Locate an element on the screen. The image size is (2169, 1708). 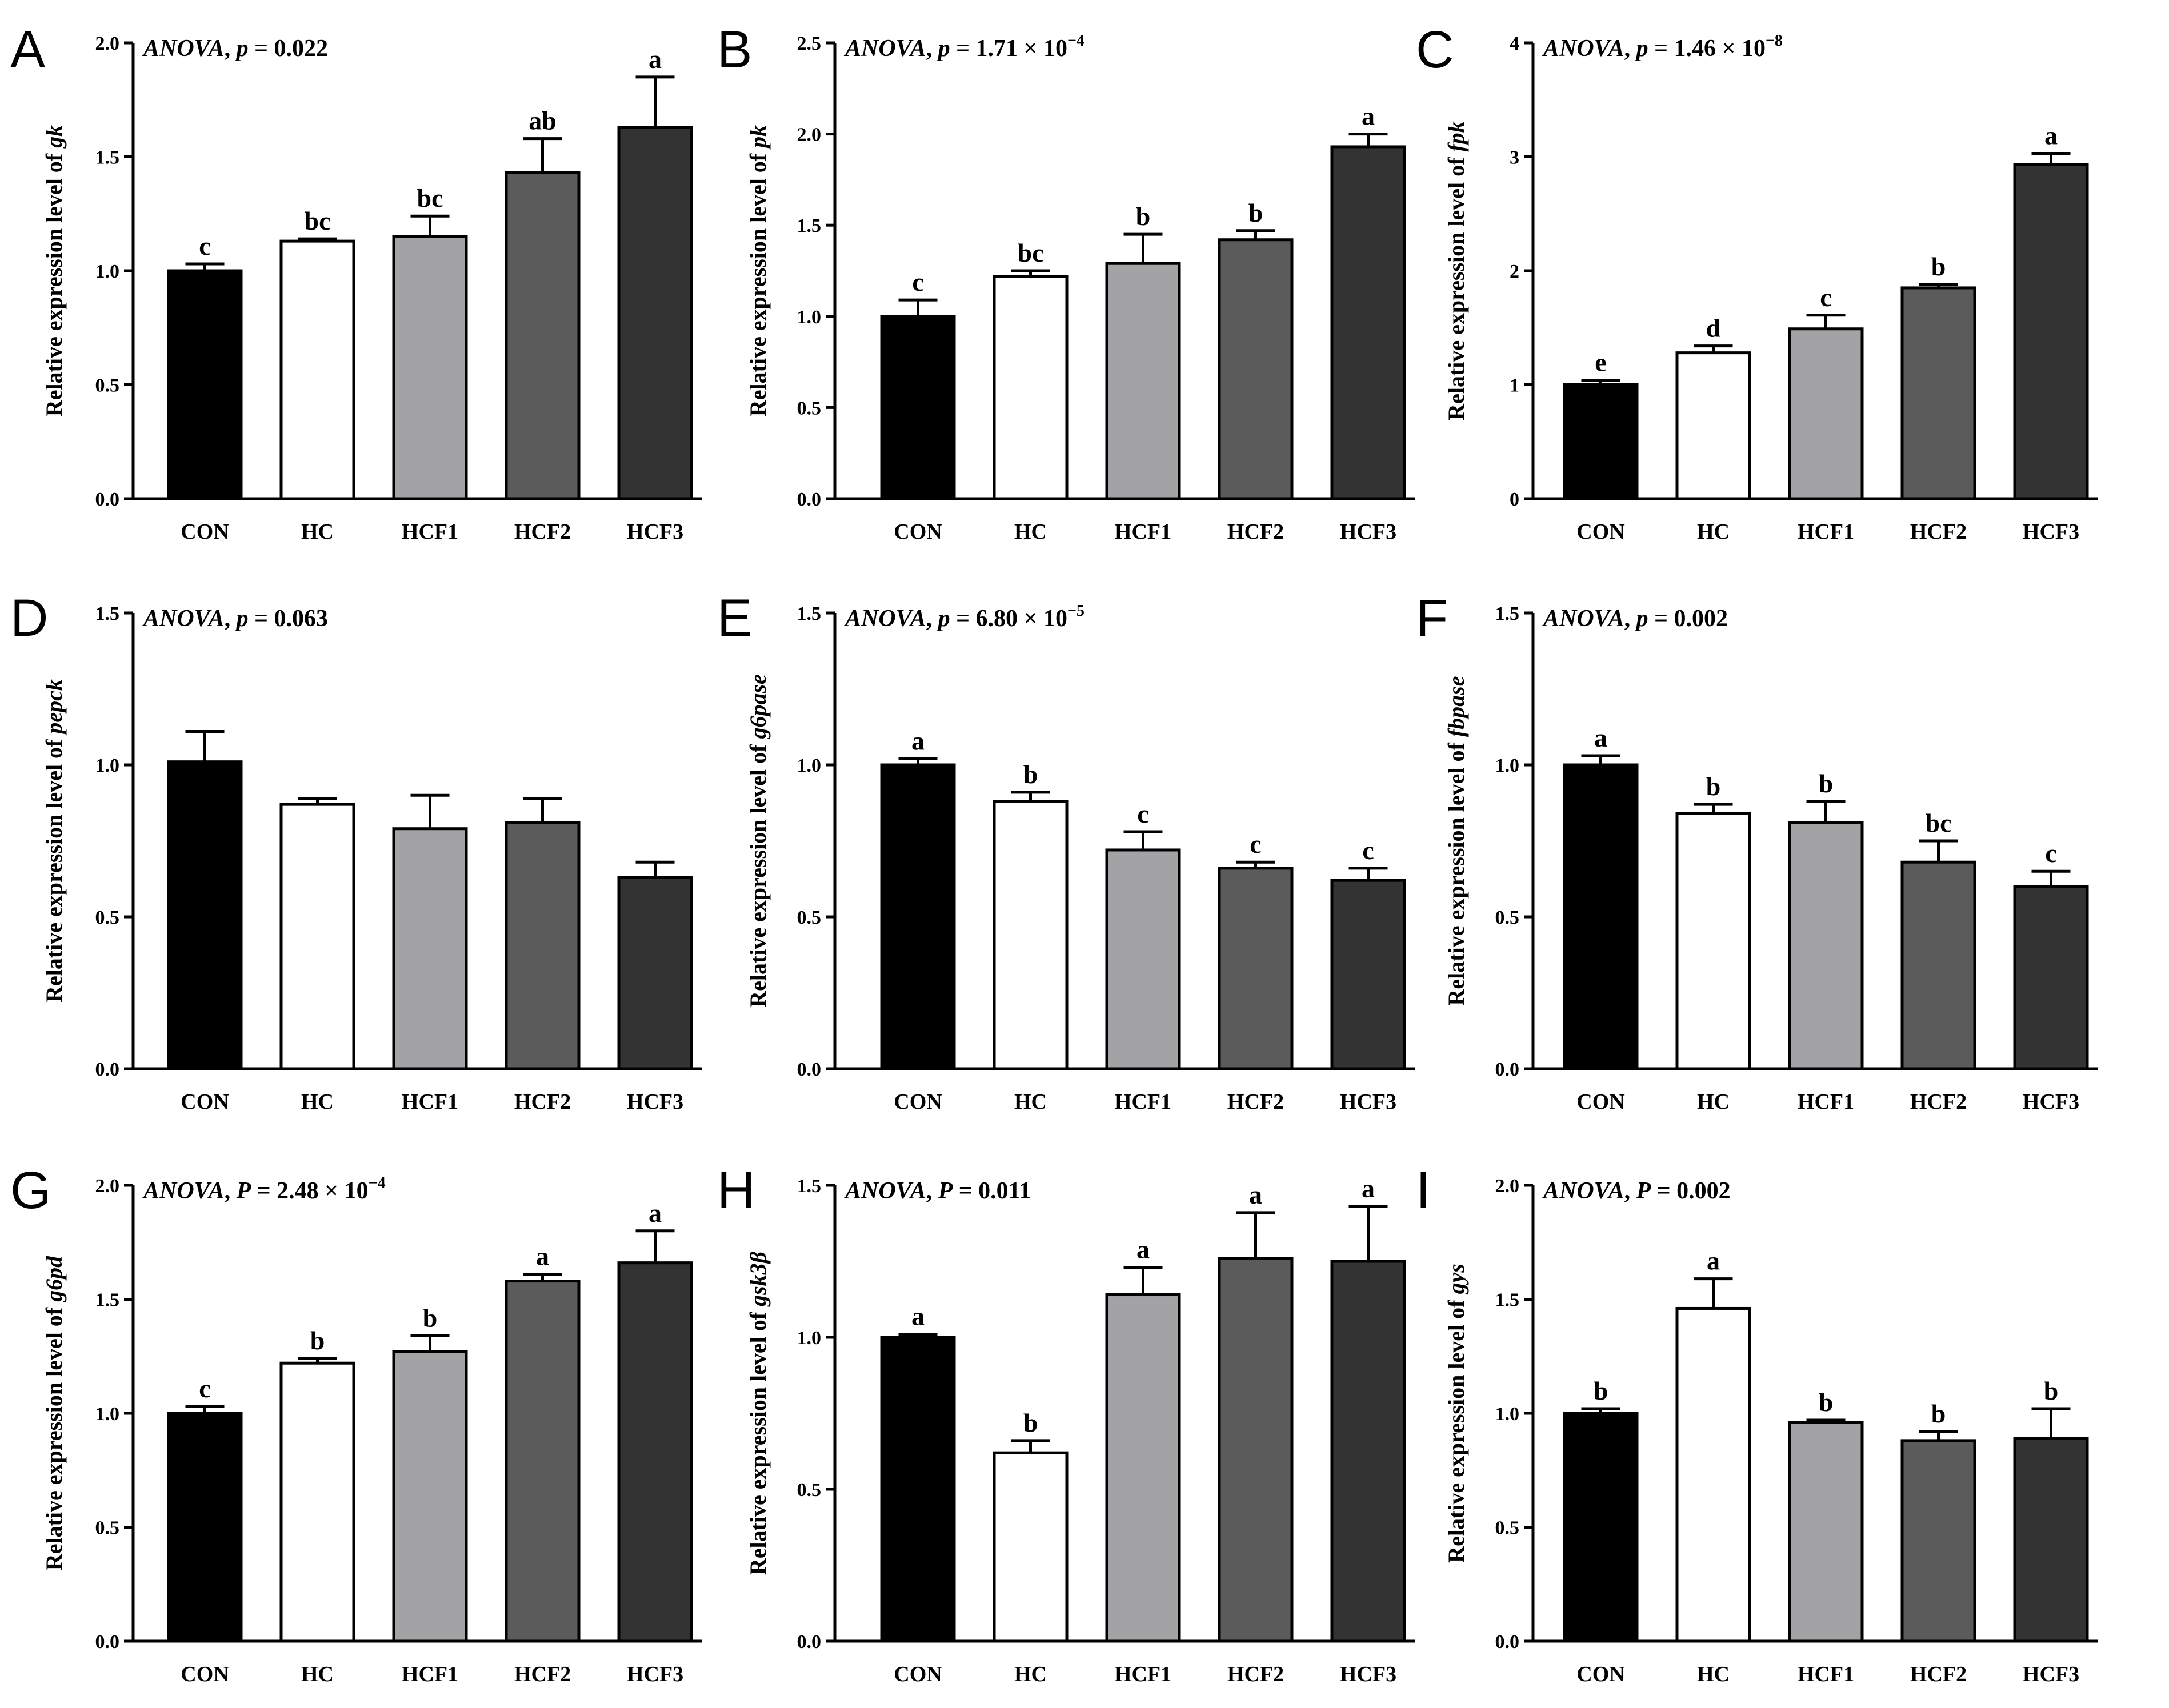
y-tick-label: 2 is located at coordinates (1514, 272).